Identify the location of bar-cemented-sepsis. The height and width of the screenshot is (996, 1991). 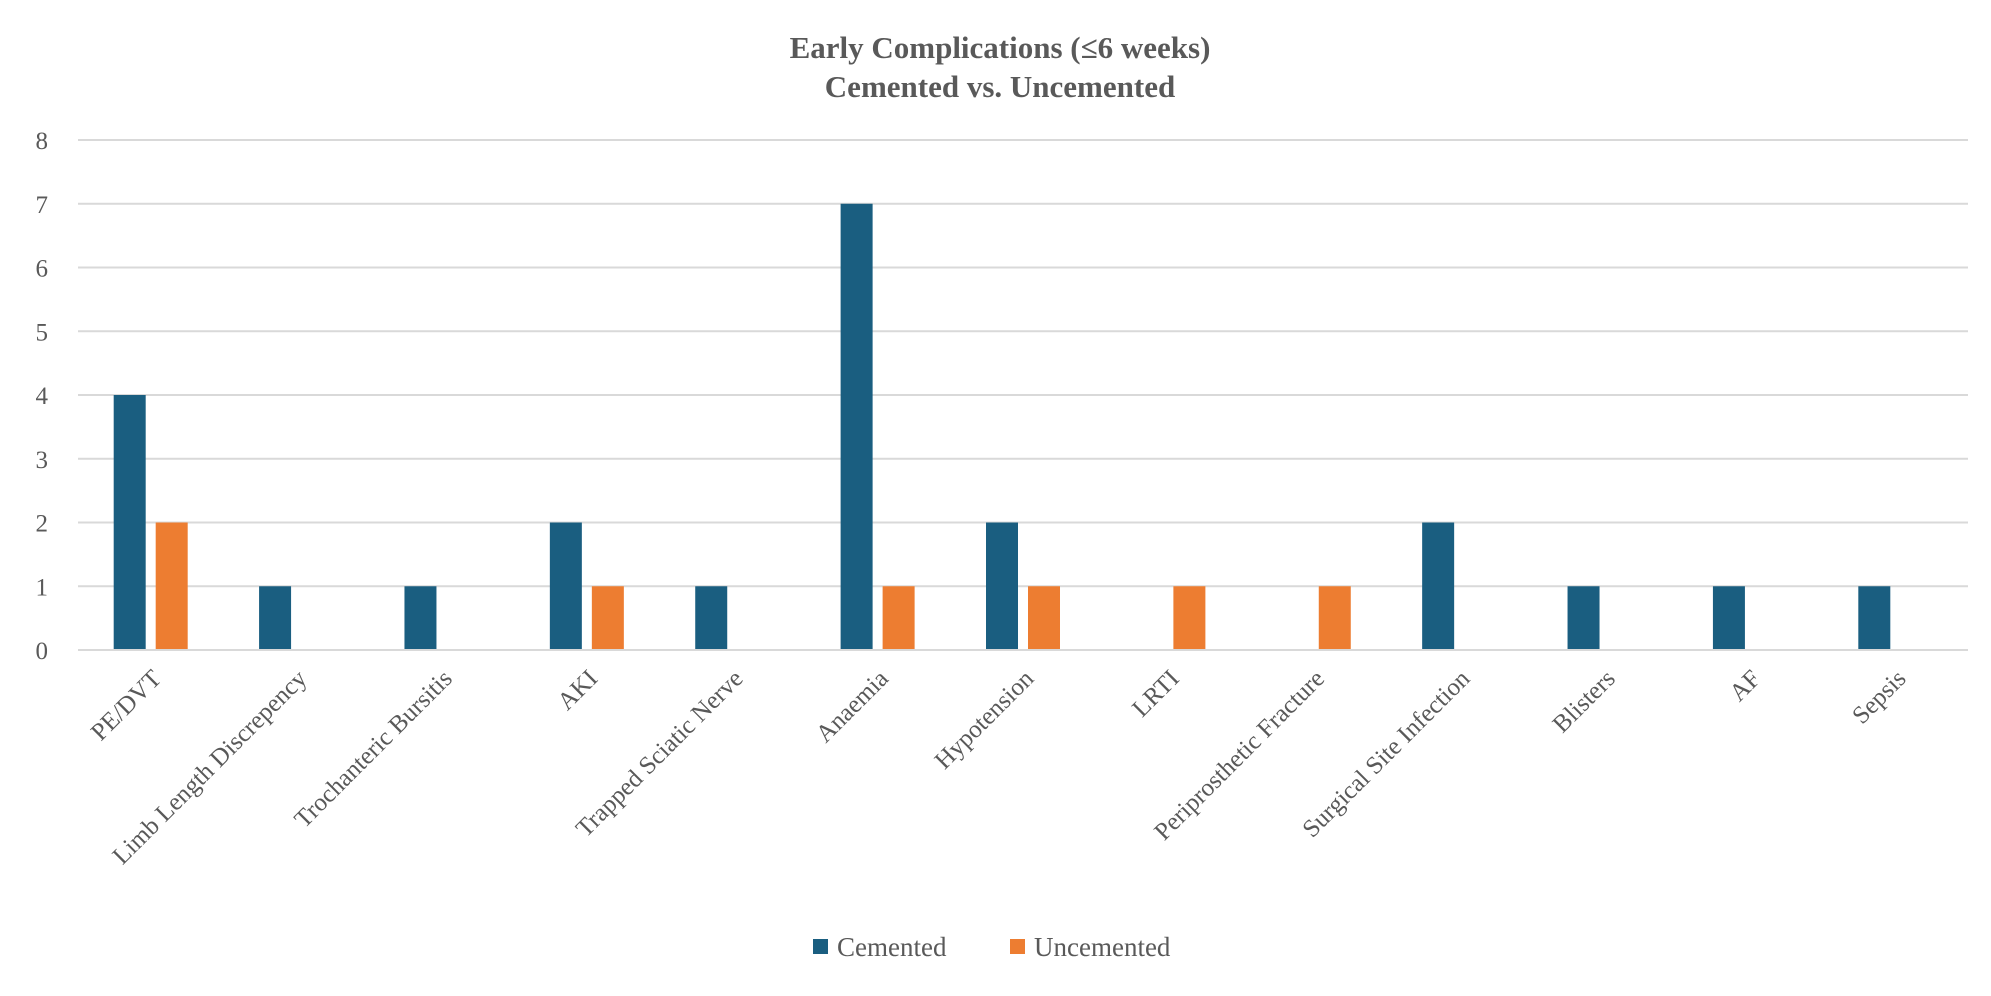
(1874, 618).